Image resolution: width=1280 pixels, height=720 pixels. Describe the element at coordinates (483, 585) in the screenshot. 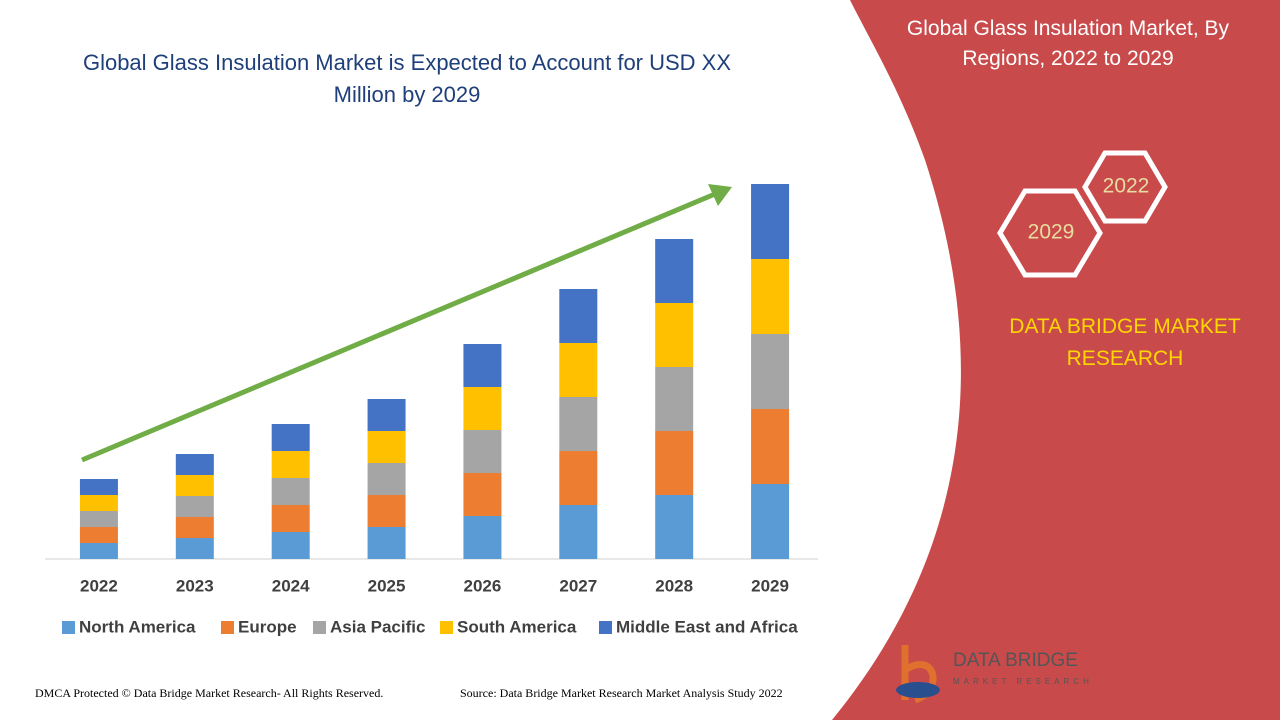

I see `x-tick-label: 2026` at that location.